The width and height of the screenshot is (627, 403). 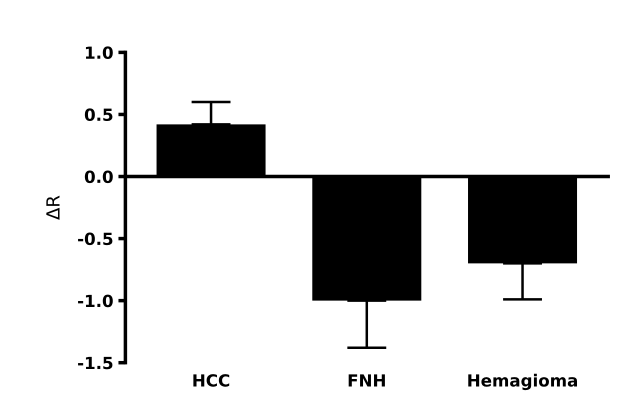 What do you see at coordinates (98, 177) in the screenshot?
I see `y-tick-label: 0.0` at bounding box center [98, 177].